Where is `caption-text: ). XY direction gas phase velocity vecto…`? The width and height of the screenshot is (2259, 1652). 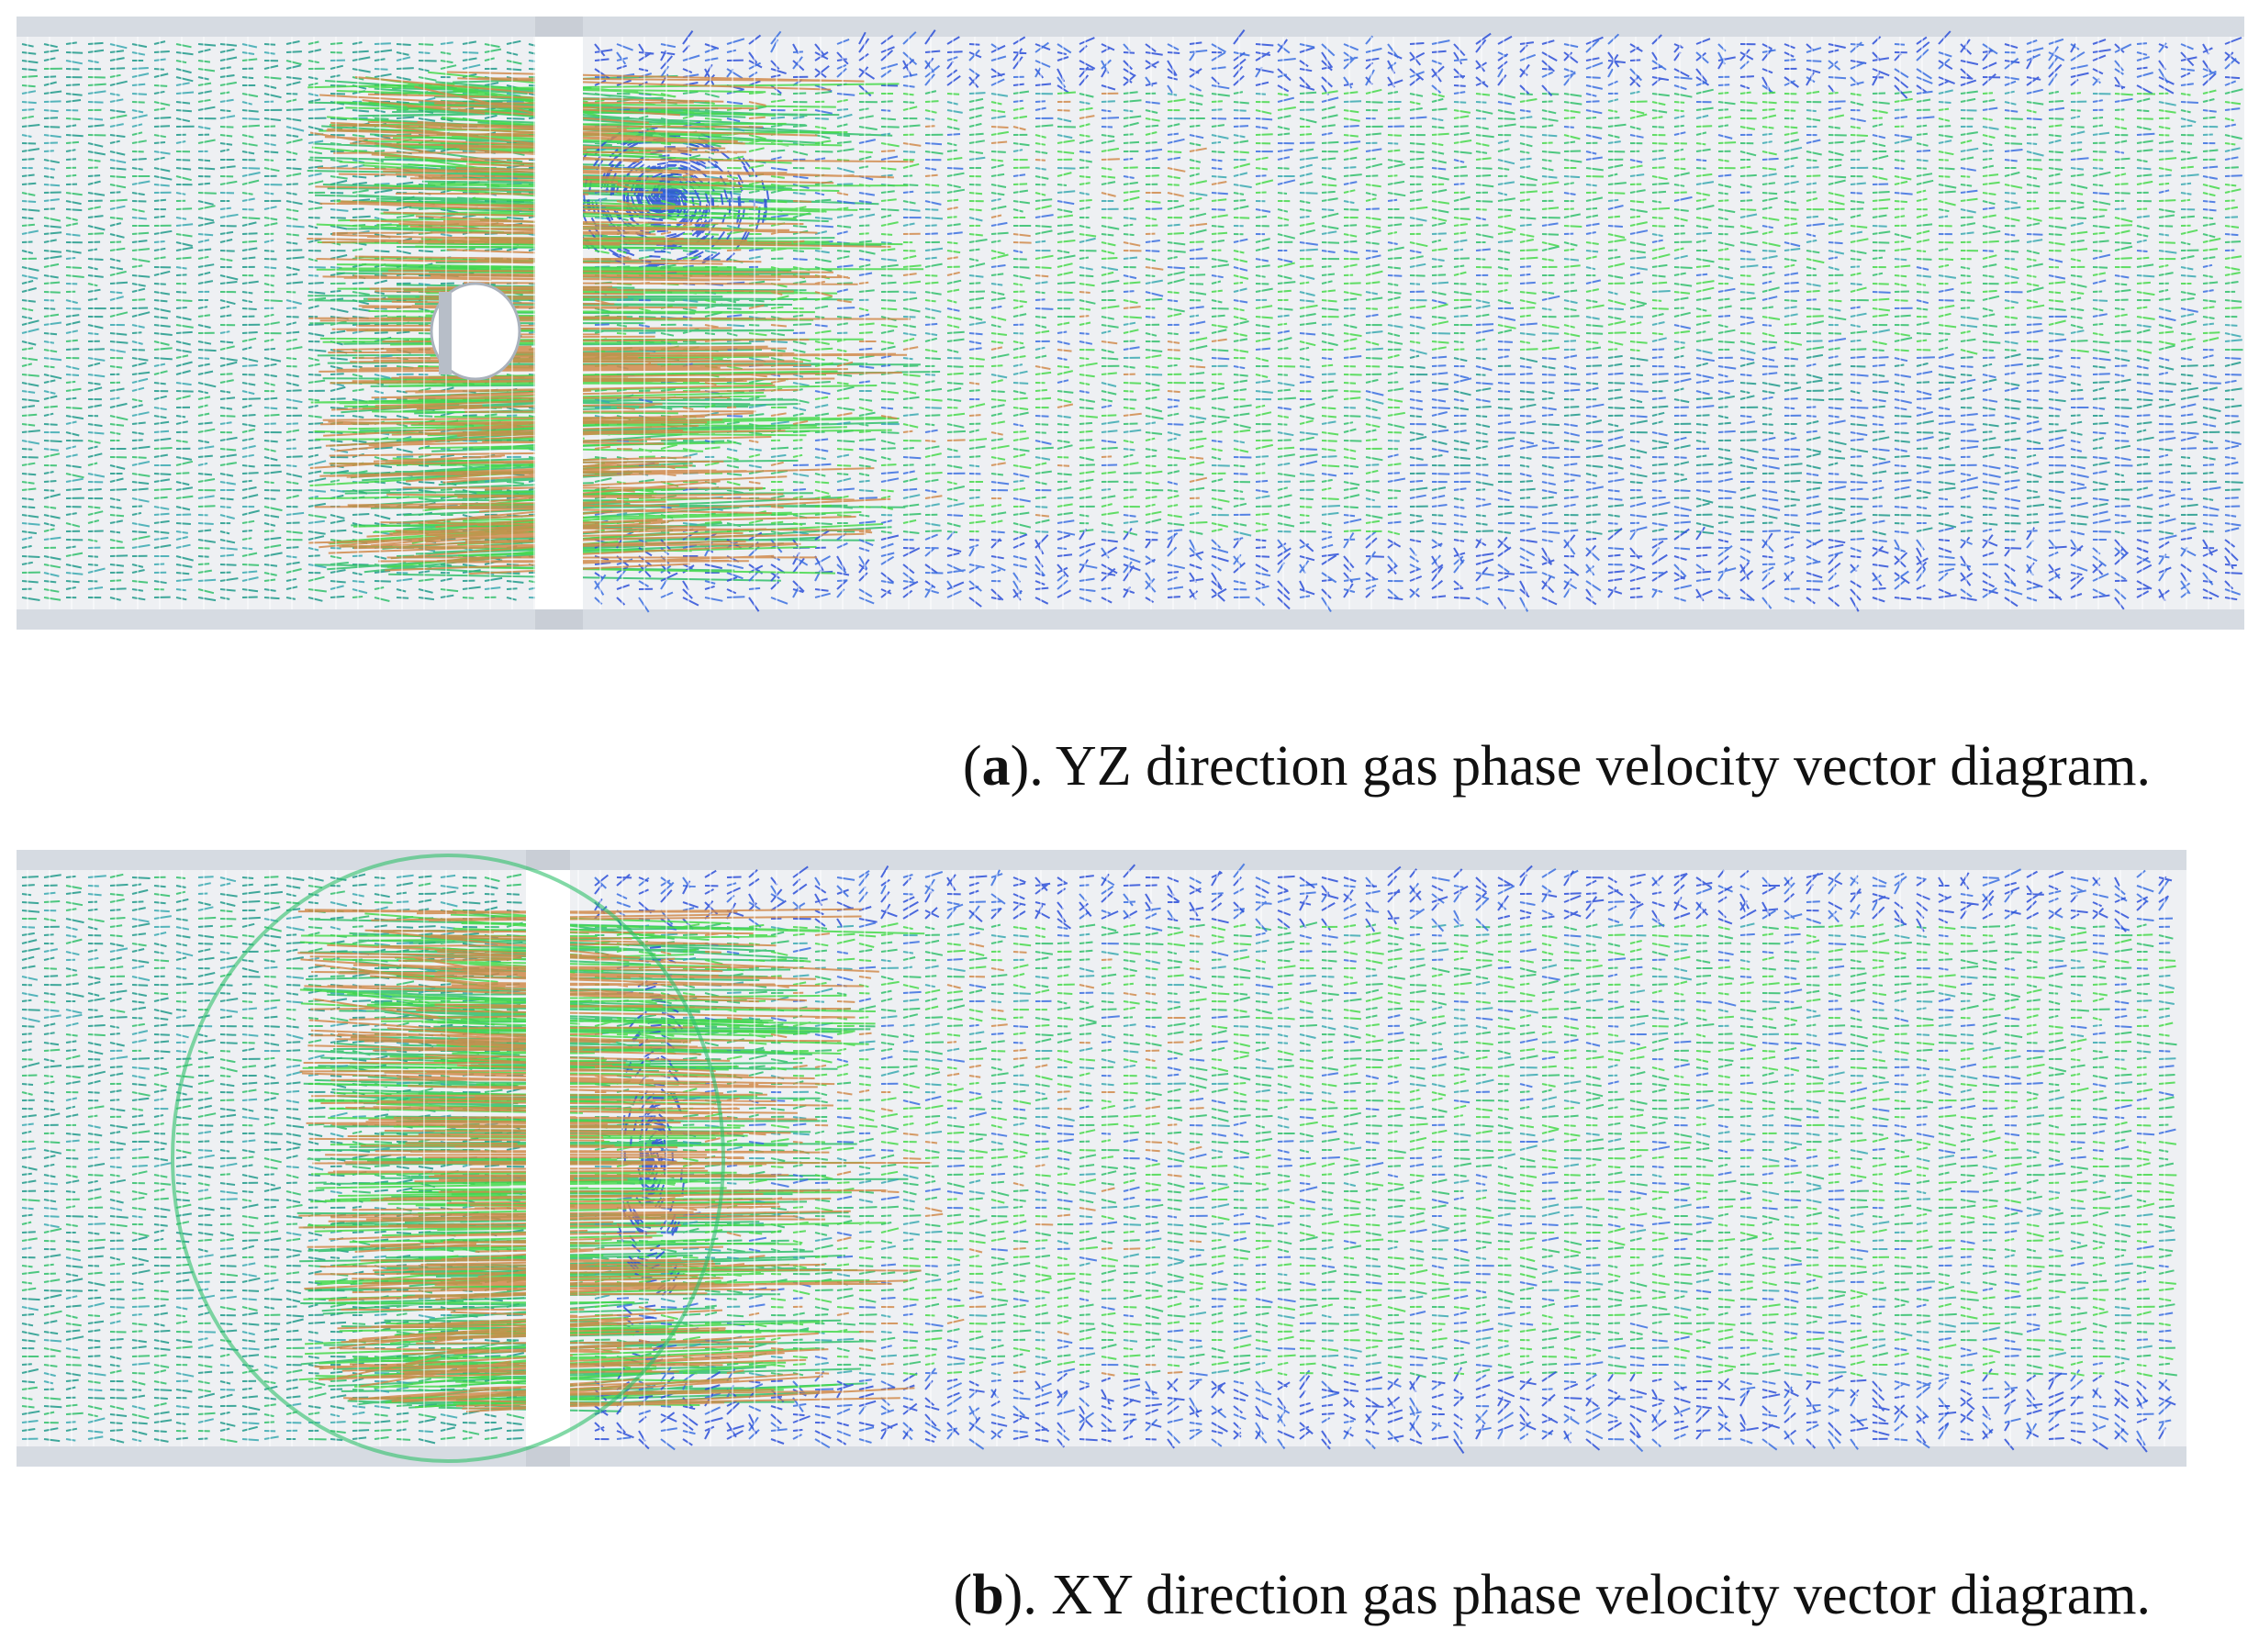
caption-text: ). XY direction gas phase velocity vecto… is located at coordinates (1577, 1595).